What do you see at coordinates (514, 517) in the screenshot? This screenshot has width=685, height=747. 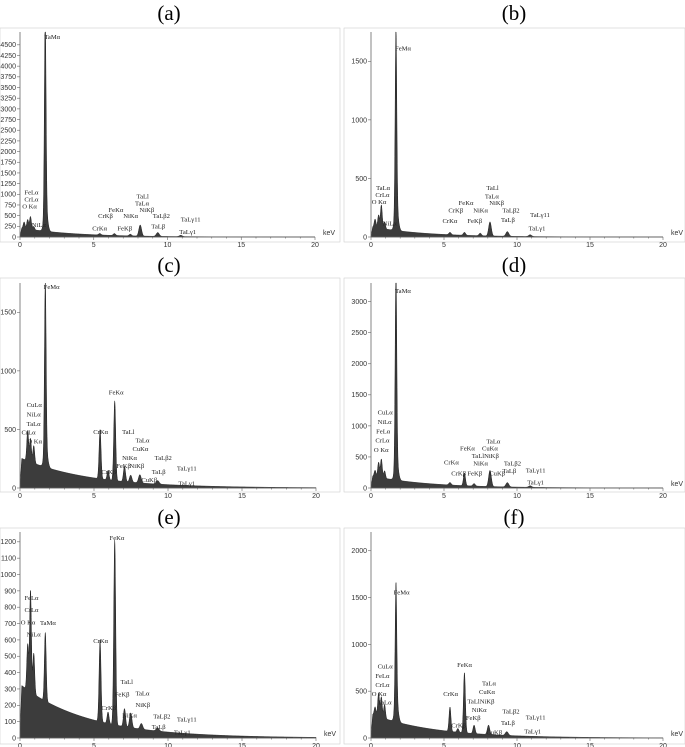 I see `panel-label: (f)` at bounding box center [514, 517].